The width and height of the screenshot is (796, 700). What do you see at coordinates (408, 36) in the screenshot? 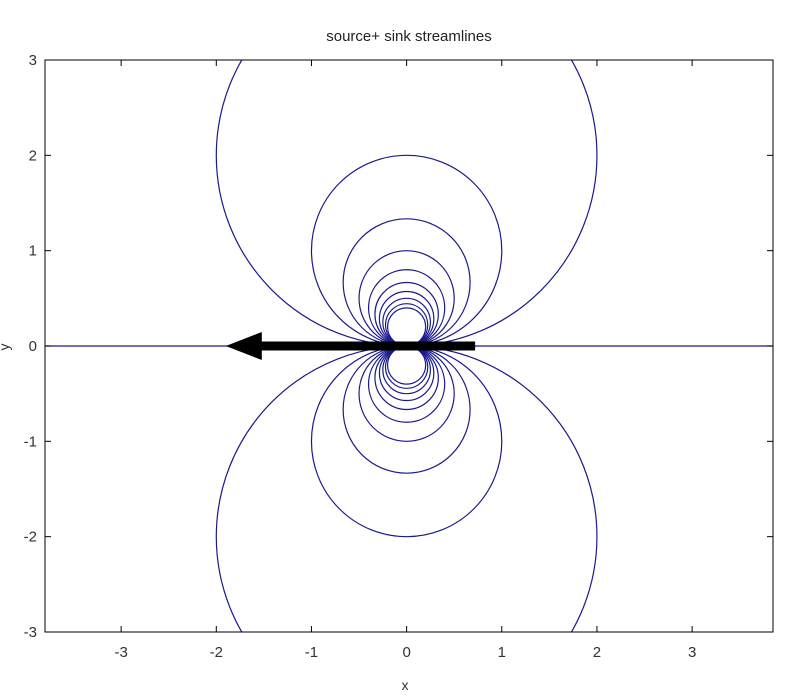
I see `chart-title: source+ sink streamlines` at bounding box center [408, 36].